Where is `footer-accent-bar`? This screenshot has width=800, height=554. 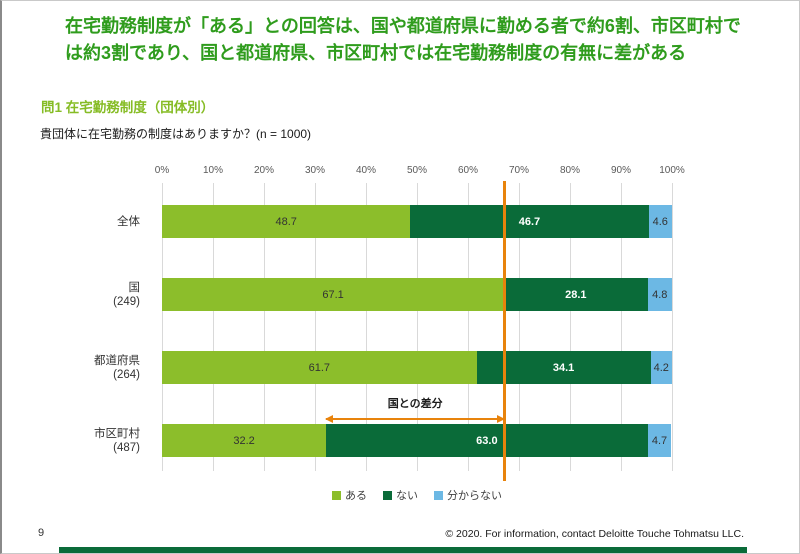 footer-accent-bar is located at coordinates (403, 550).